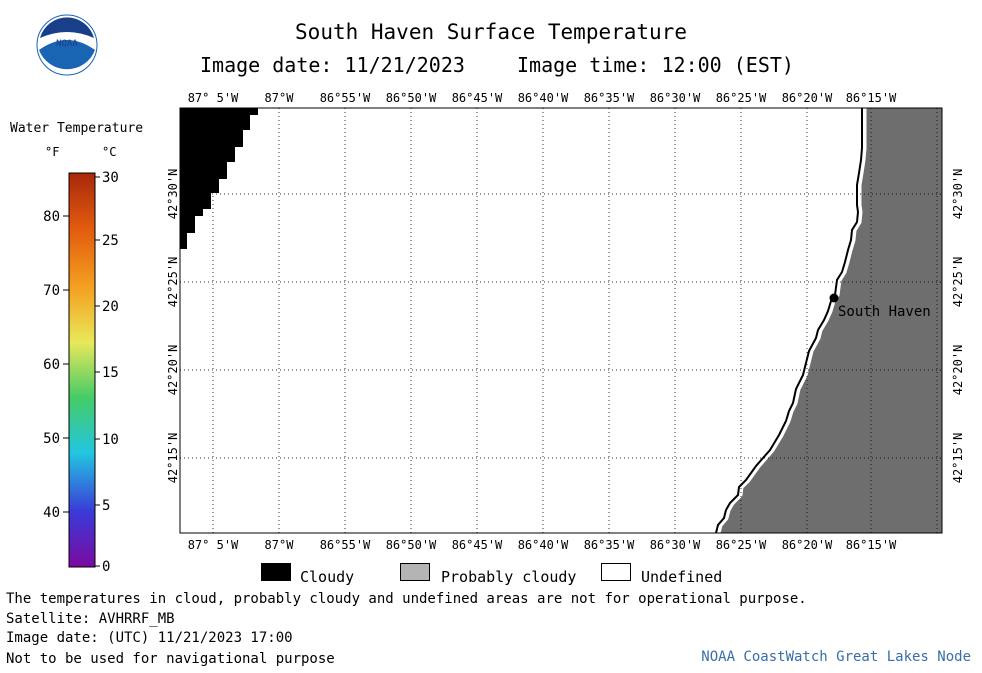 Image resolution: width=982 pixels, height=673 pixels. Describe the element at coordinates (509, 577) in the screenshot. I see `probably-cloudy-label: Probably cloudy` at that location.